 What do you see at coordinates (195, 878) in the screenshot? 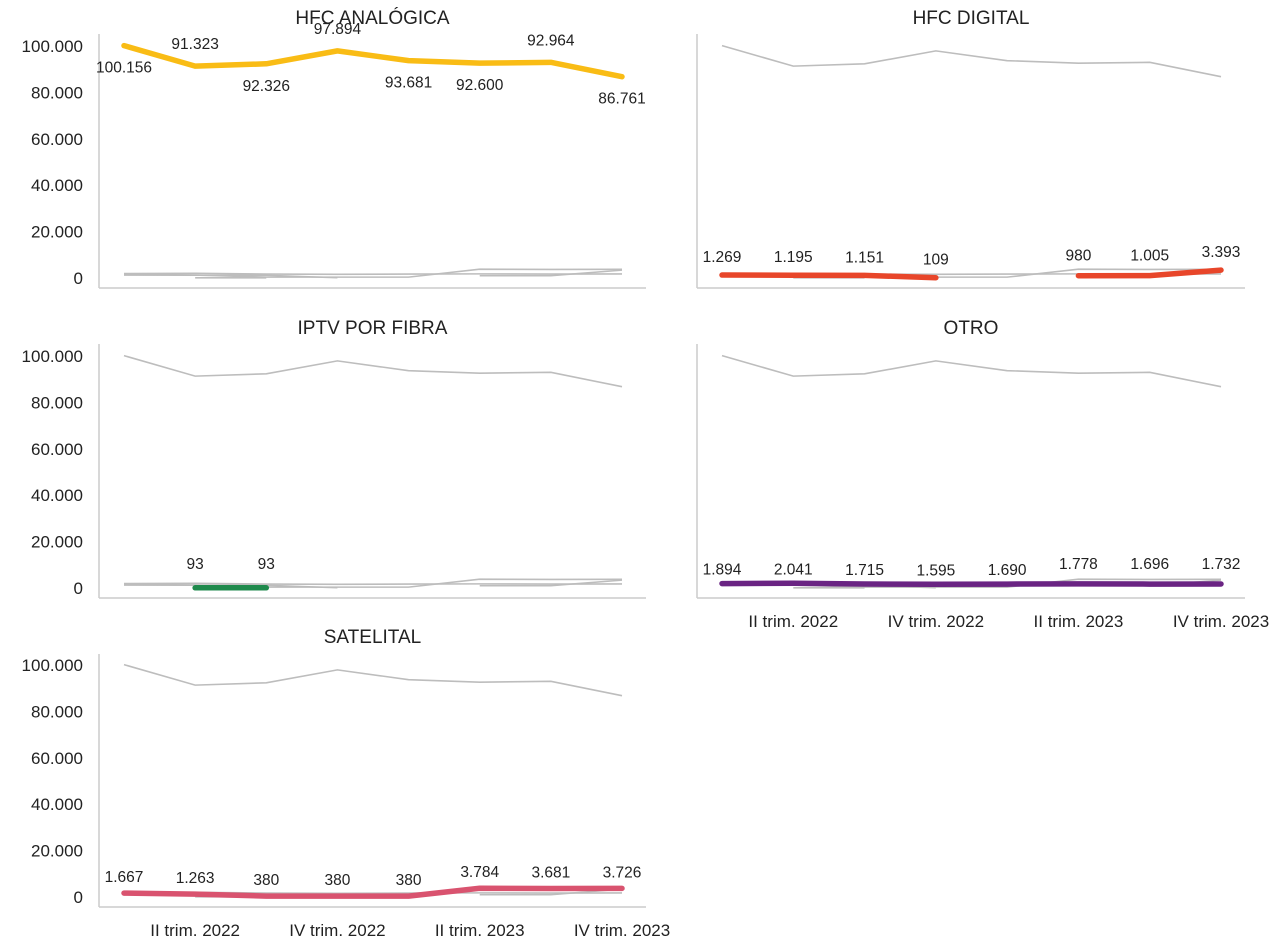
I see `data-label: 1.263` at bounding box center [195, 878].